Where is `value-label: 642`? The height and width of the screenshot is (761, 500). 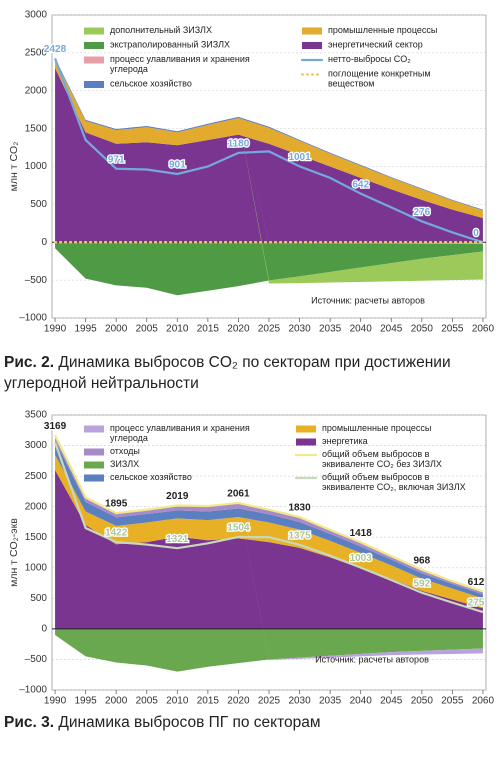
value-label: 642 is located at coordinates (360, 184).